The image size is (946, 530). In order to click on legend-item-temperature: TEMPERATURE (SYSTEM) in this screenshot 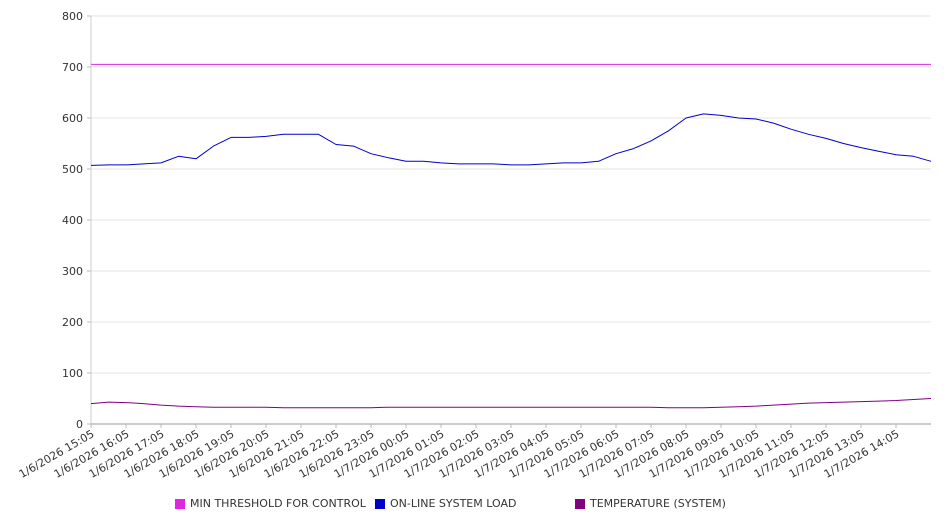, I will do `click(650, 503)`.